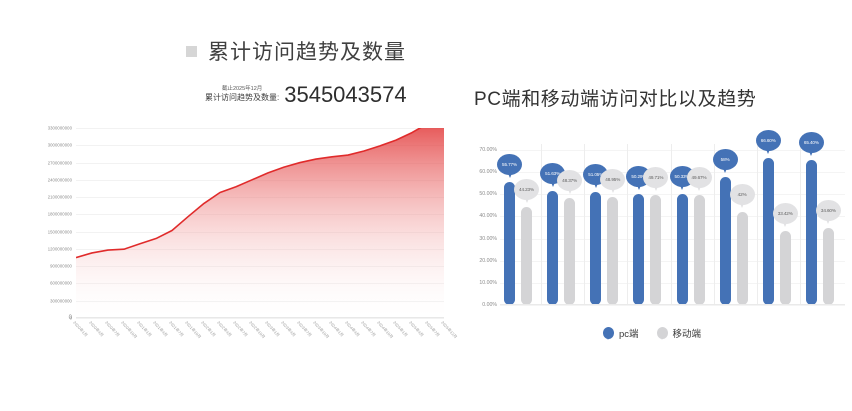 The width and height of the screenshot is (852, 411). I want to click on legend-label: pc端, so click(628, 334).